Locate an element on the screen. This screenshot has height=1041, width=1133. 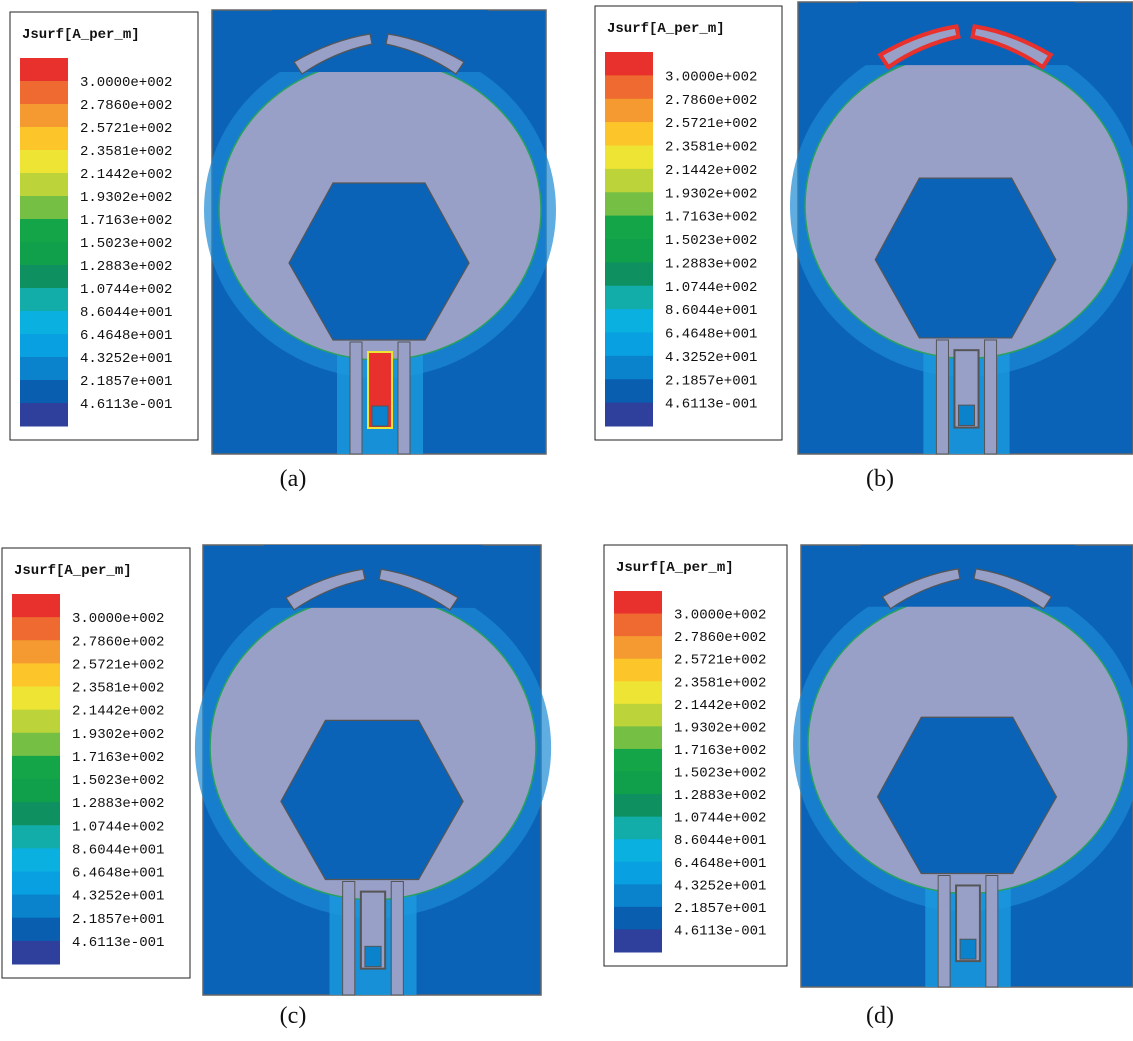
caption: (c) is located at coordinates (293, 1016).